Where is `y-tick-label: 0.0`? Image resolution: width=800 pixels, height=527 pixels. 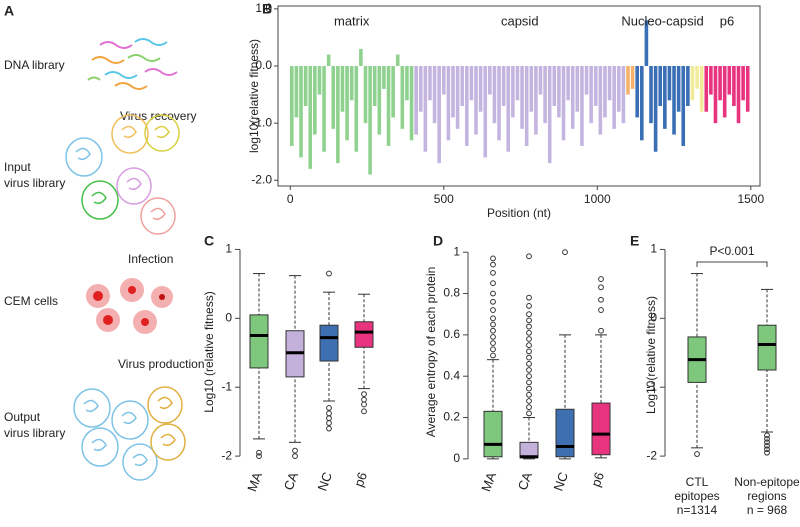
y-tick-label: 0.0 is located at coordinates (263, 65).